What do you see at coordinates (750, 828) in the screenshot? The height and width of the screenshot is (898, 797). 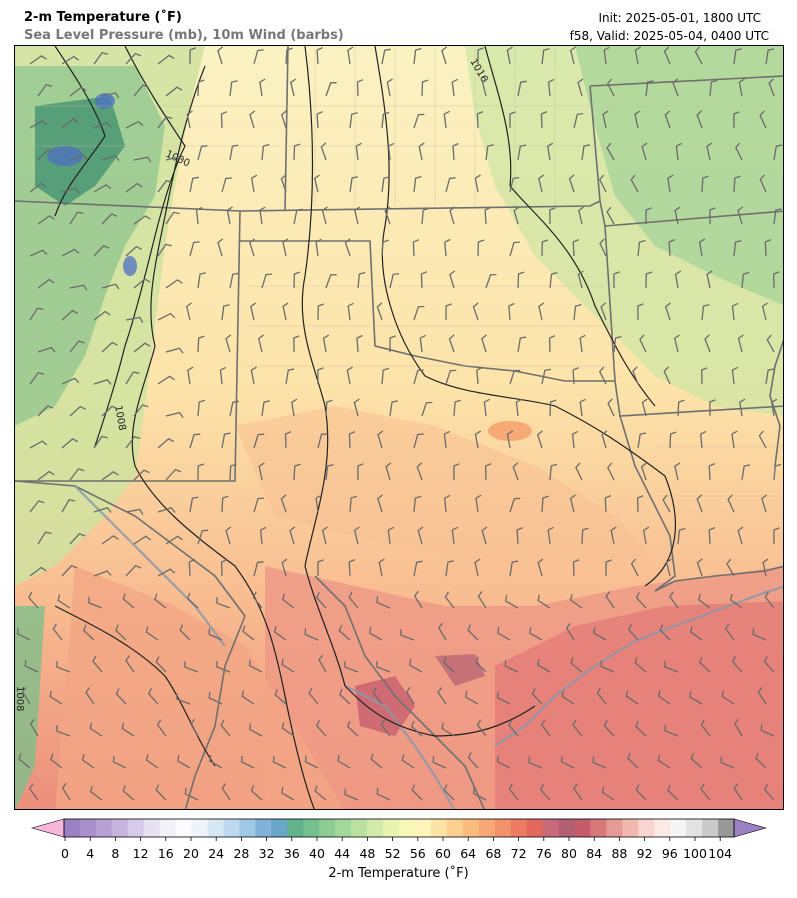 I see `colorbar-over-arrow` at bounding box center [750, 828].